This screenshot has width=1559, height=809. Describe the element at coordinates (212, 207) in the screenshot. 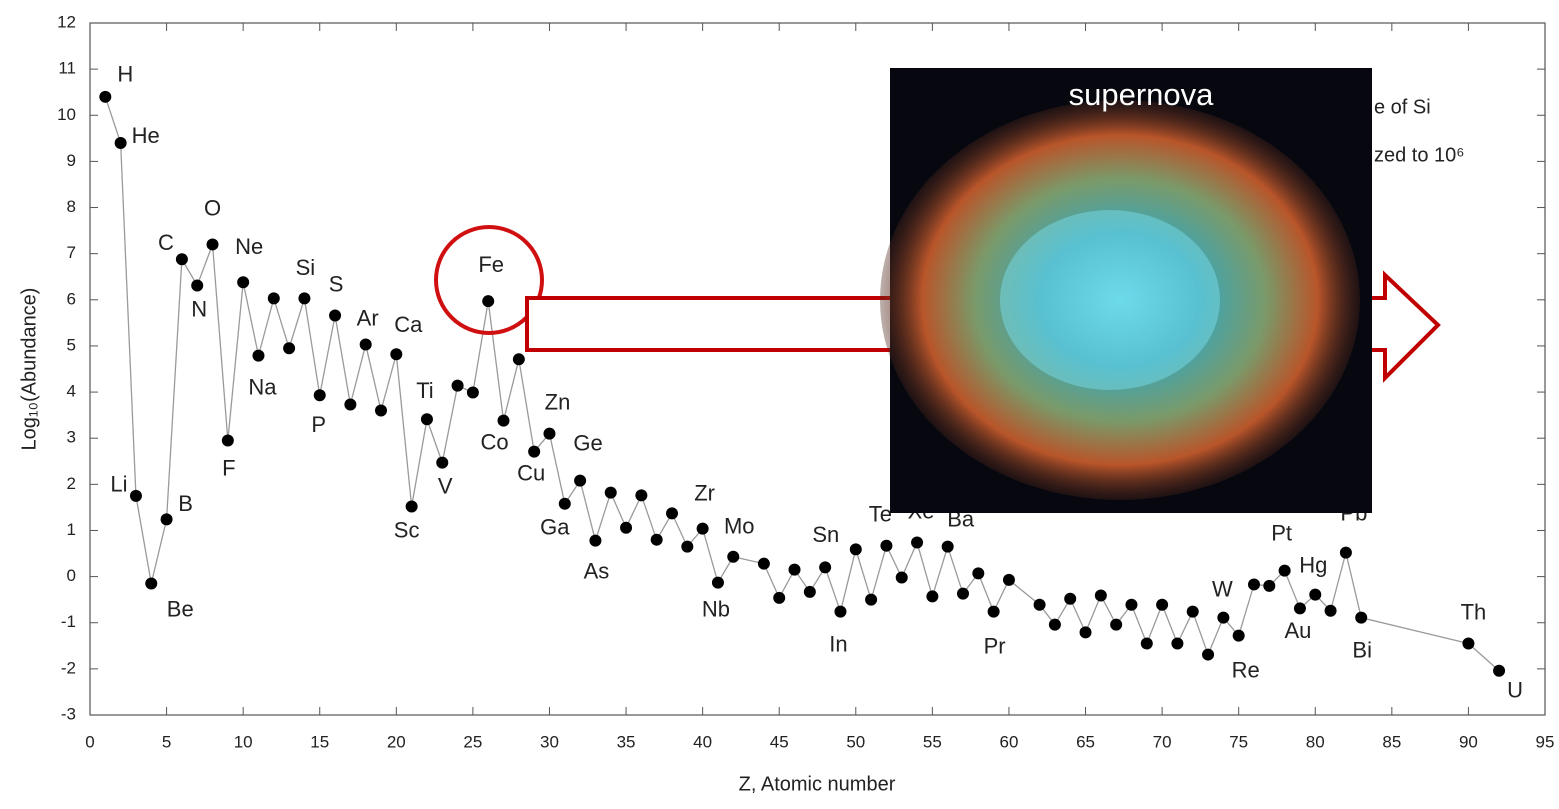

I see `point-label: O` at that location.